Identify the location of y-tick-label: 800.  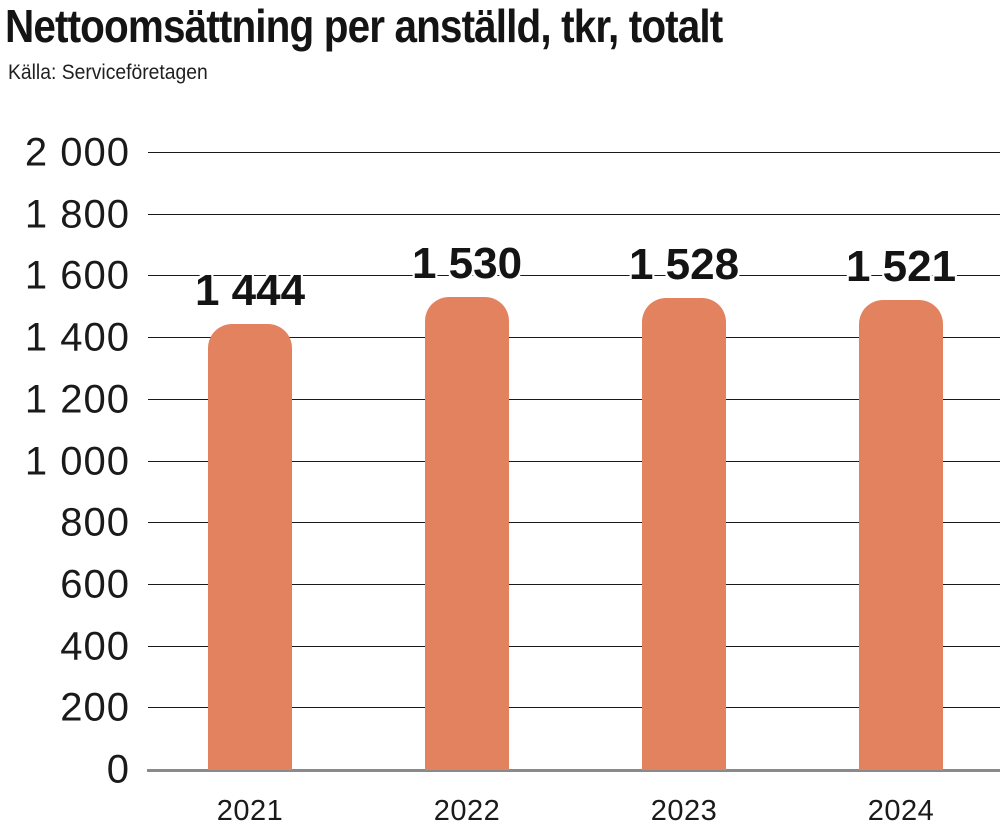
(95, 522).